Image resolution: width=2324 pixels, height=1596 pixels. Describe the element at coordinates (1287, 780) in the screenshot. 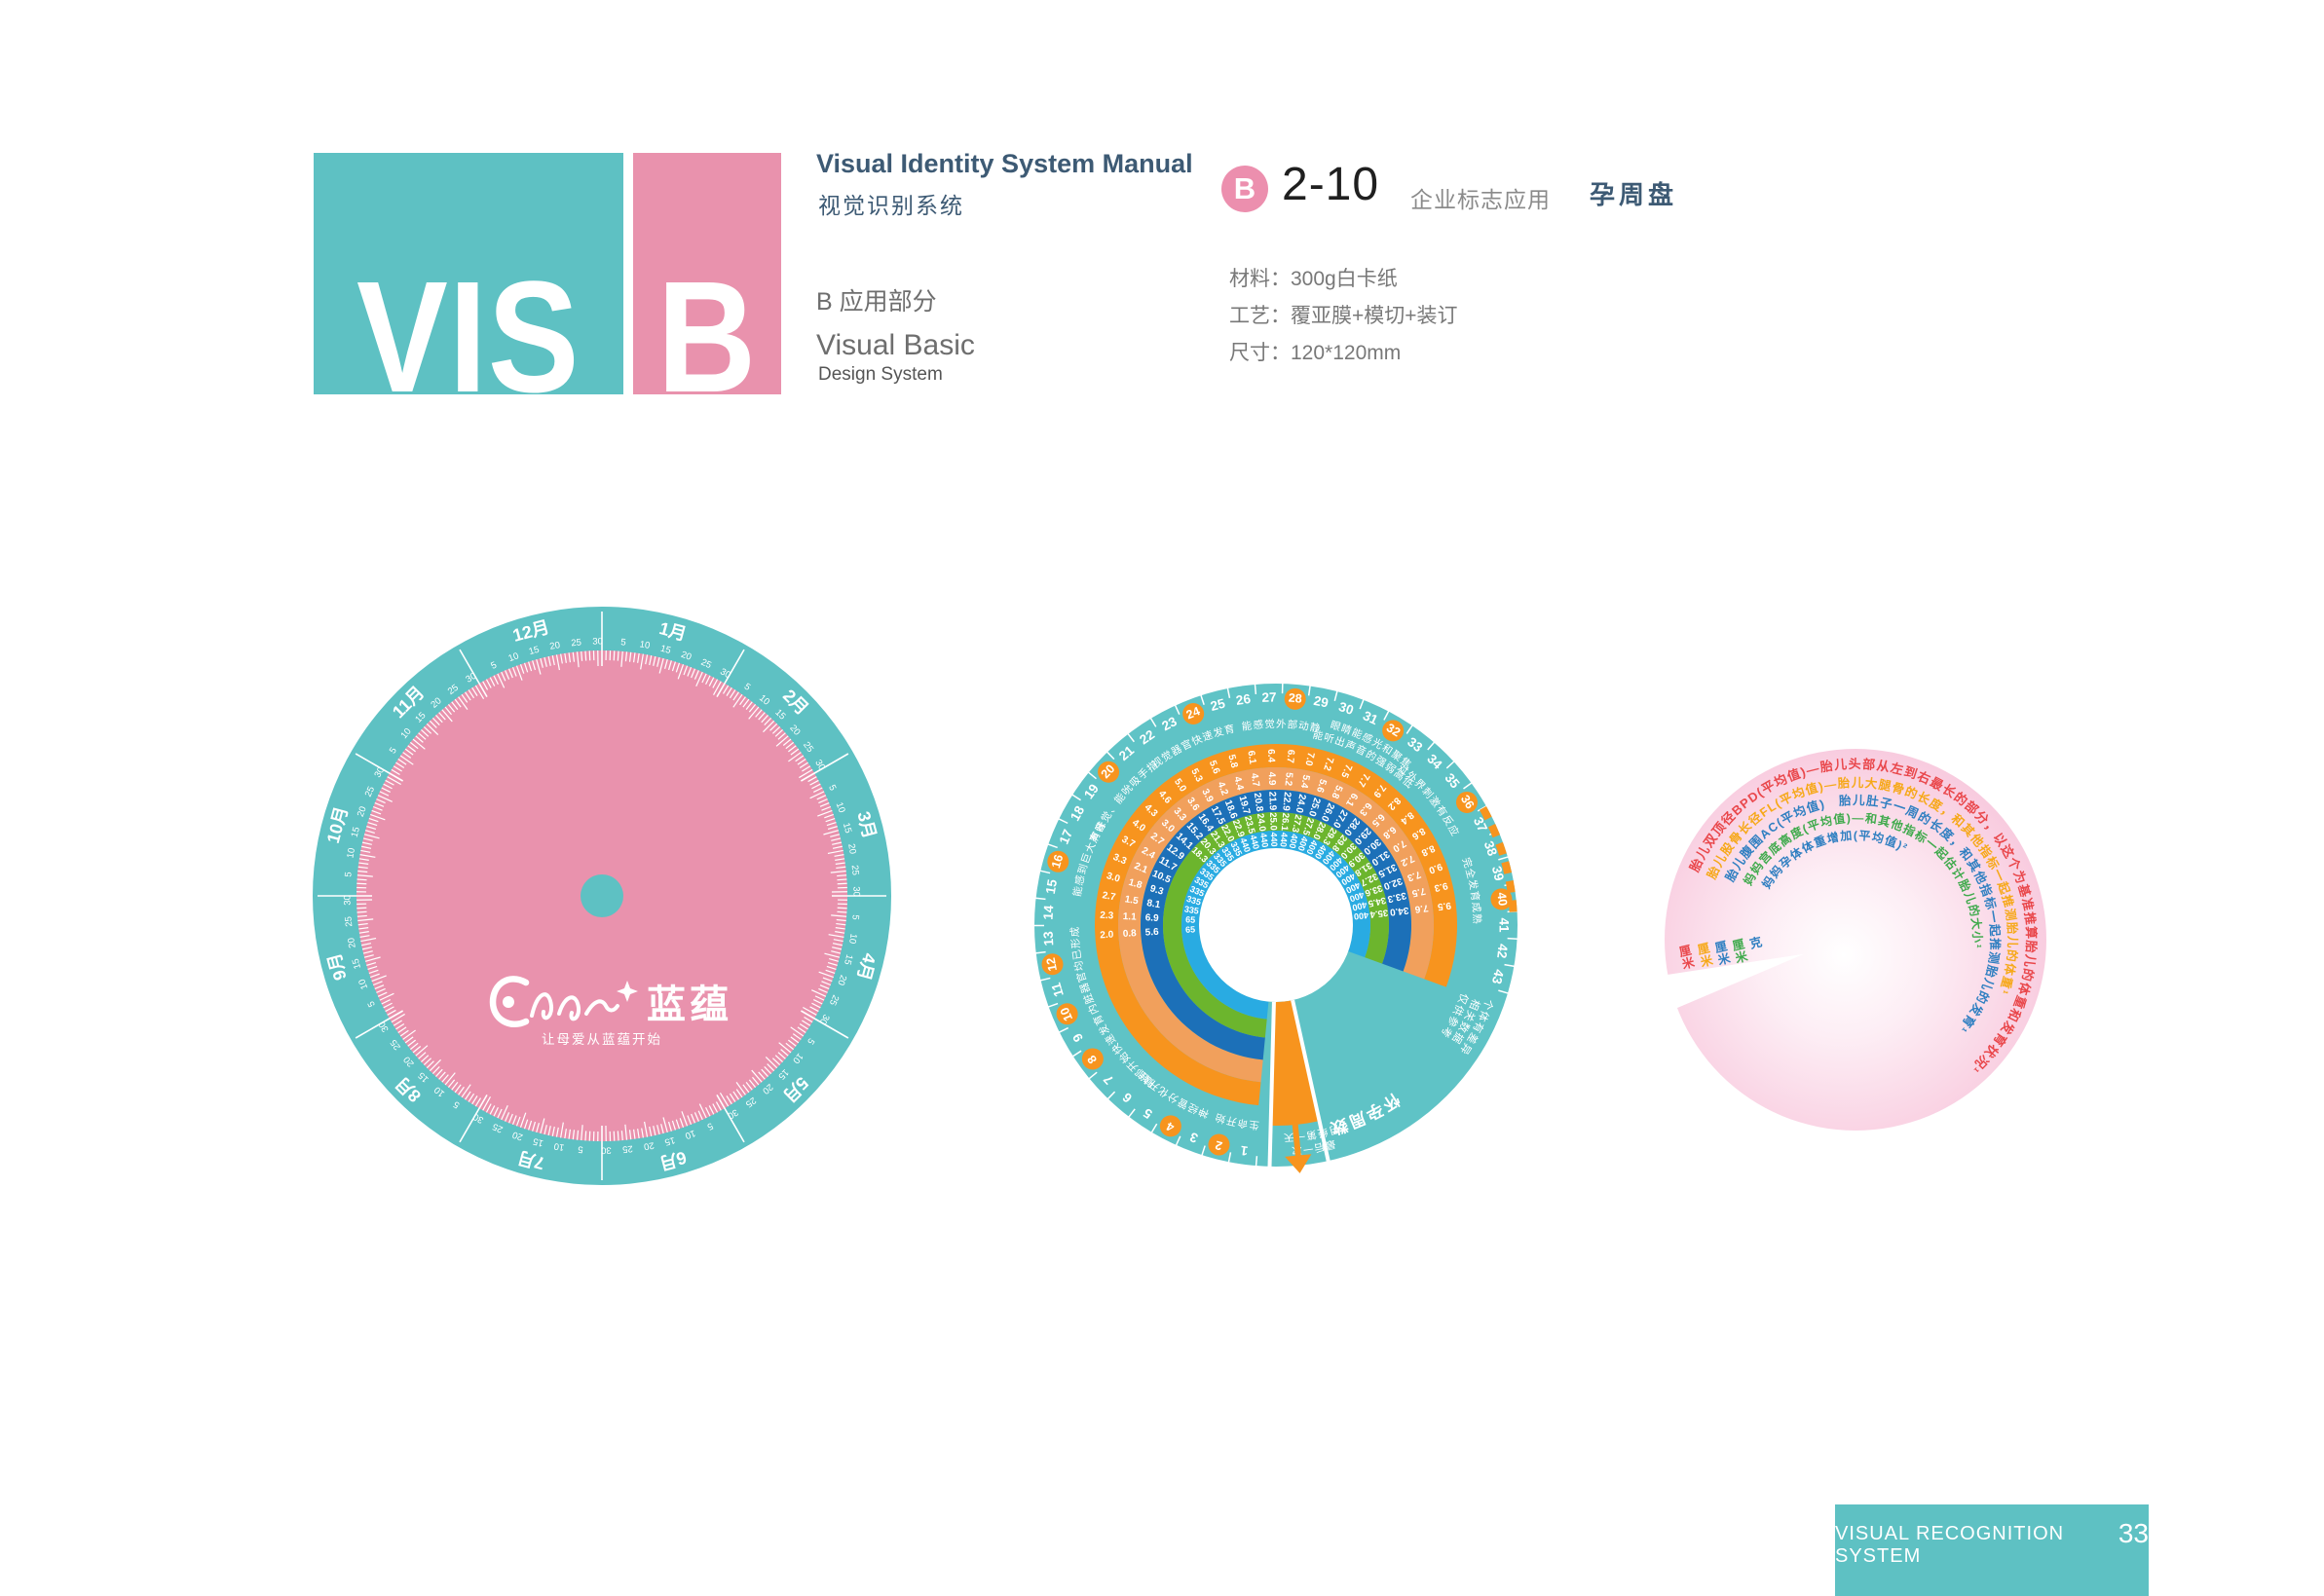

I see `svg-text: 5.2` at that location.